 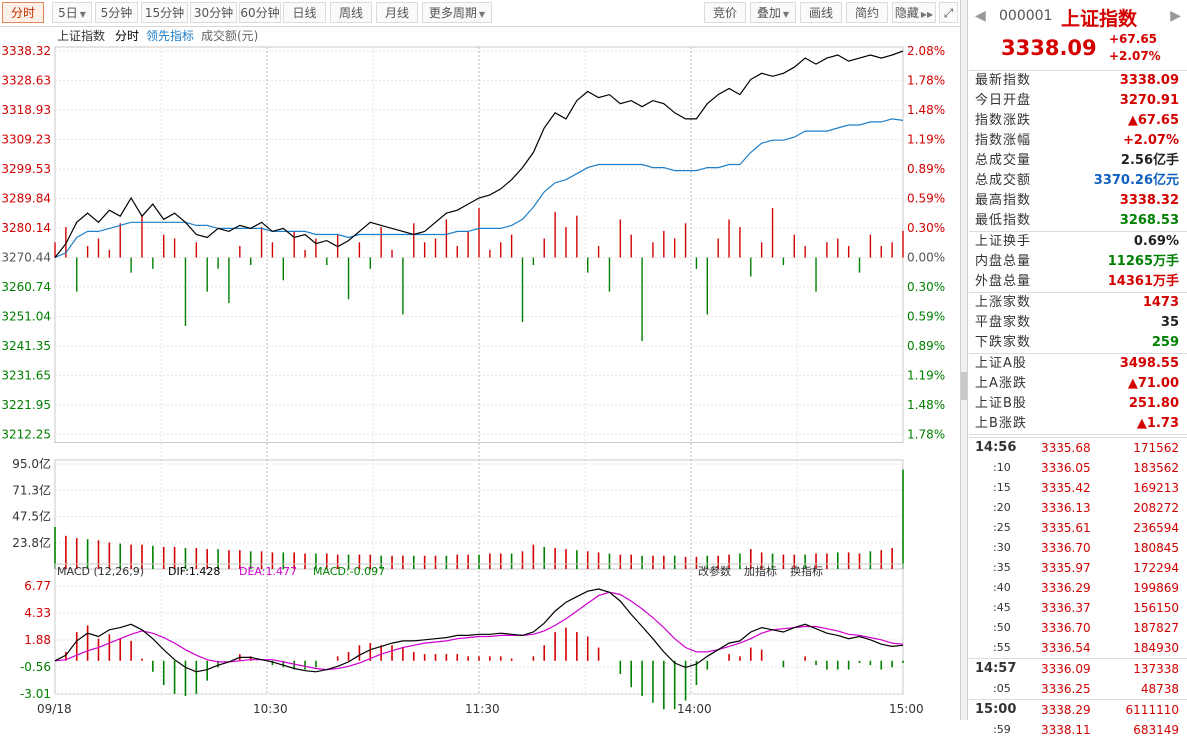 What do you see at coordinates (1078, 101) in the screenshot?
I see `stat-row: 今日开盘 3270.91` at bounding box center [1078, 101].